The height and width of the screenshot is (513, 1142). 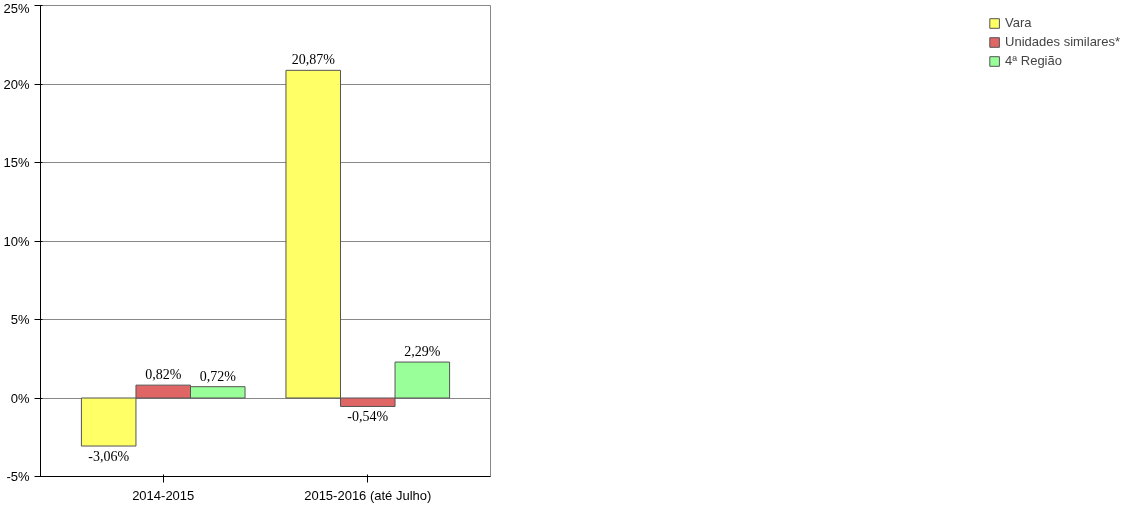 What do you see at coordinates (163, 375) in the screenshot?
I see `data-label: 0,82%` at bounding box center [163, 375].